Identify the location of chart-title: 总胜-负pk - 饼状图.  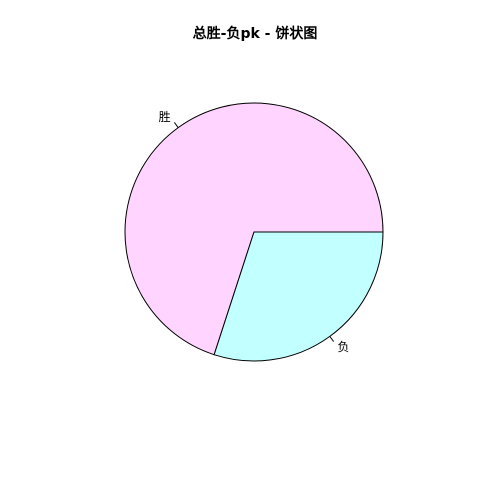
(255, 33).